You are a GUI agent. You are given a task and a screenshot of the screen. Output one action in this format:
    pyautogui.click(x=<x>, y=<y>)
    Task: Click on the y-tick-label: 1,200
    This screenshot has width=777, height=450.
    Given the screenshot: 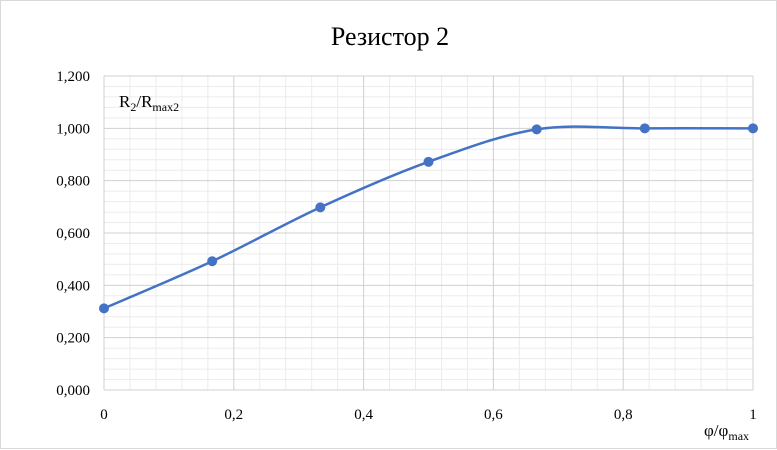 What is the action you would take?
    pyautogui.click(x=73, y=77)
    